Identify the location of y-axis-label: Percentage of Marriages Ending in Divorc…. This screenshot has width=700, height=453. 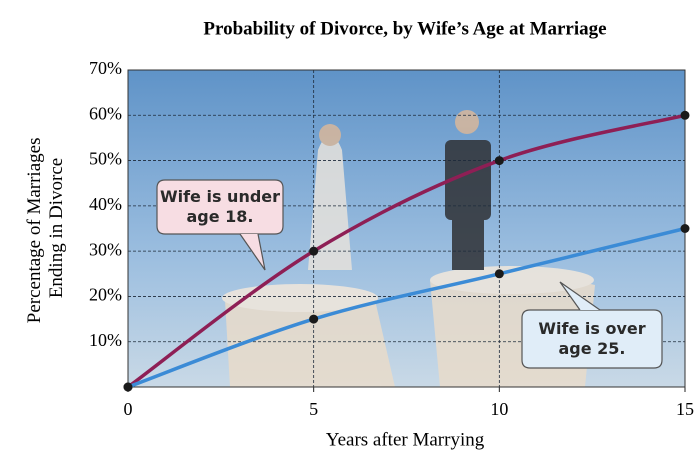
(45, 228).